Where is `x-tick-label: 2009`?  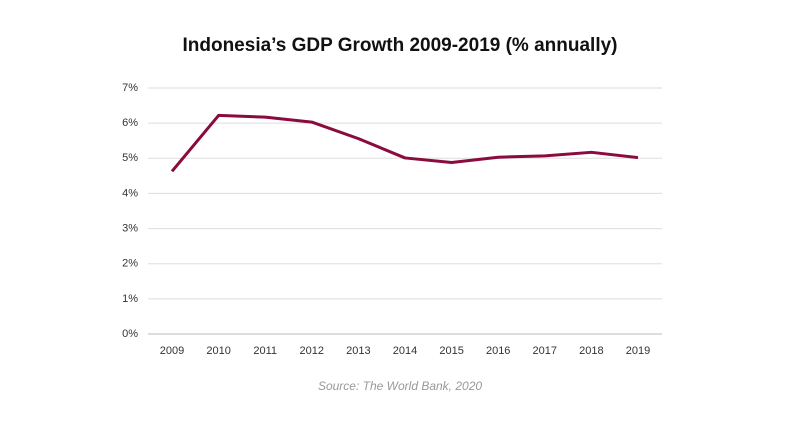
x-tick-label: 2009 is located at coordinates (172, 351).